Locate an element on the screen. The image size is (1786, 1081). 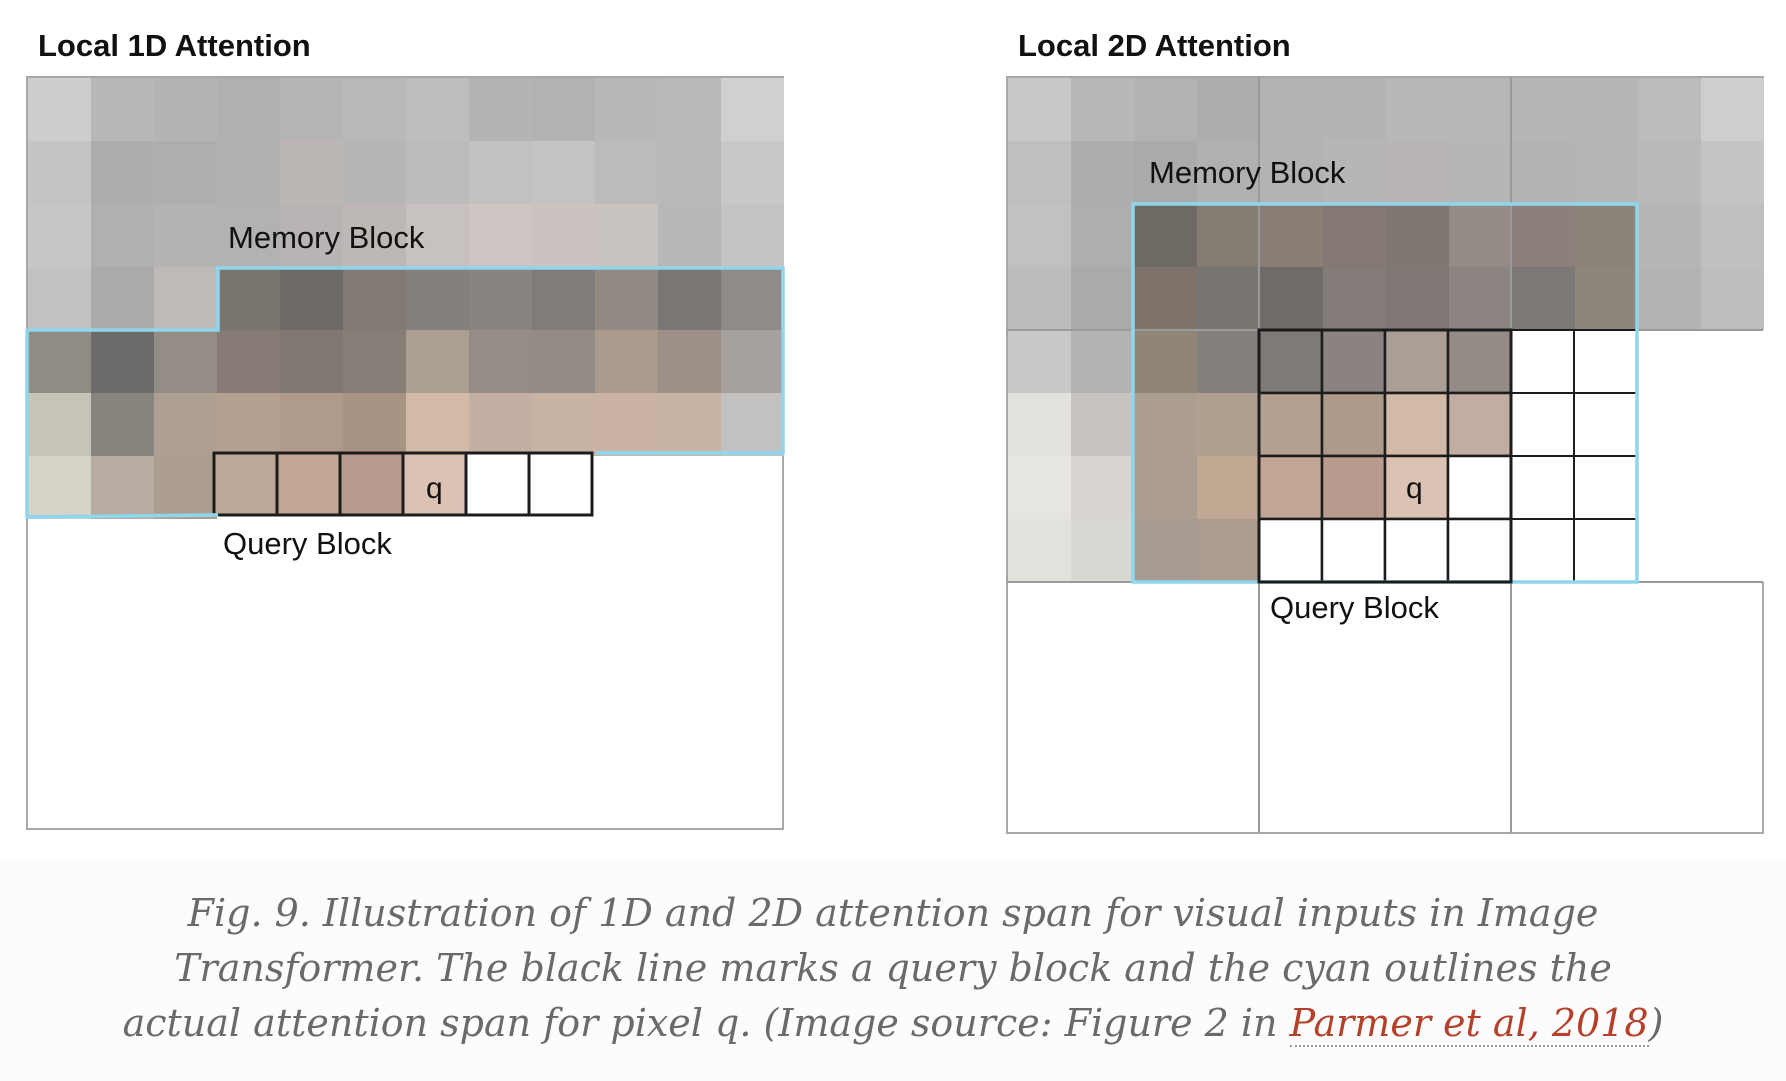
panel-2d-query-cells is located at coordinates (1447, 456).